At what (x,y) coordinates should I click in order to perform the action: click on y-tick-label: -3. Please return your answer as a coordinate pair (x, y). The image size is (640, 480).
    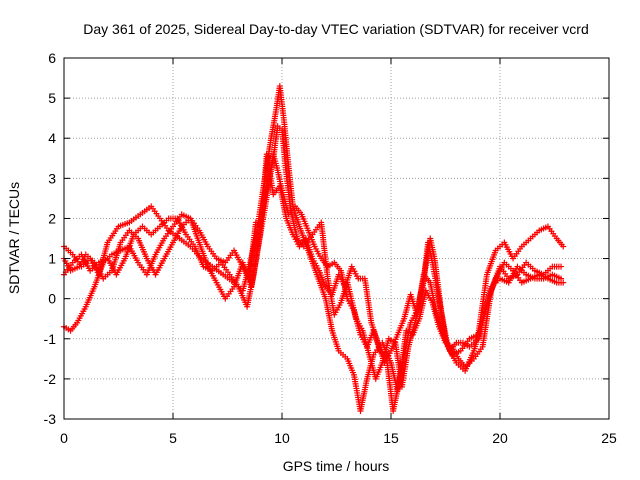
    Looking at the image, I should click on (50, 419).